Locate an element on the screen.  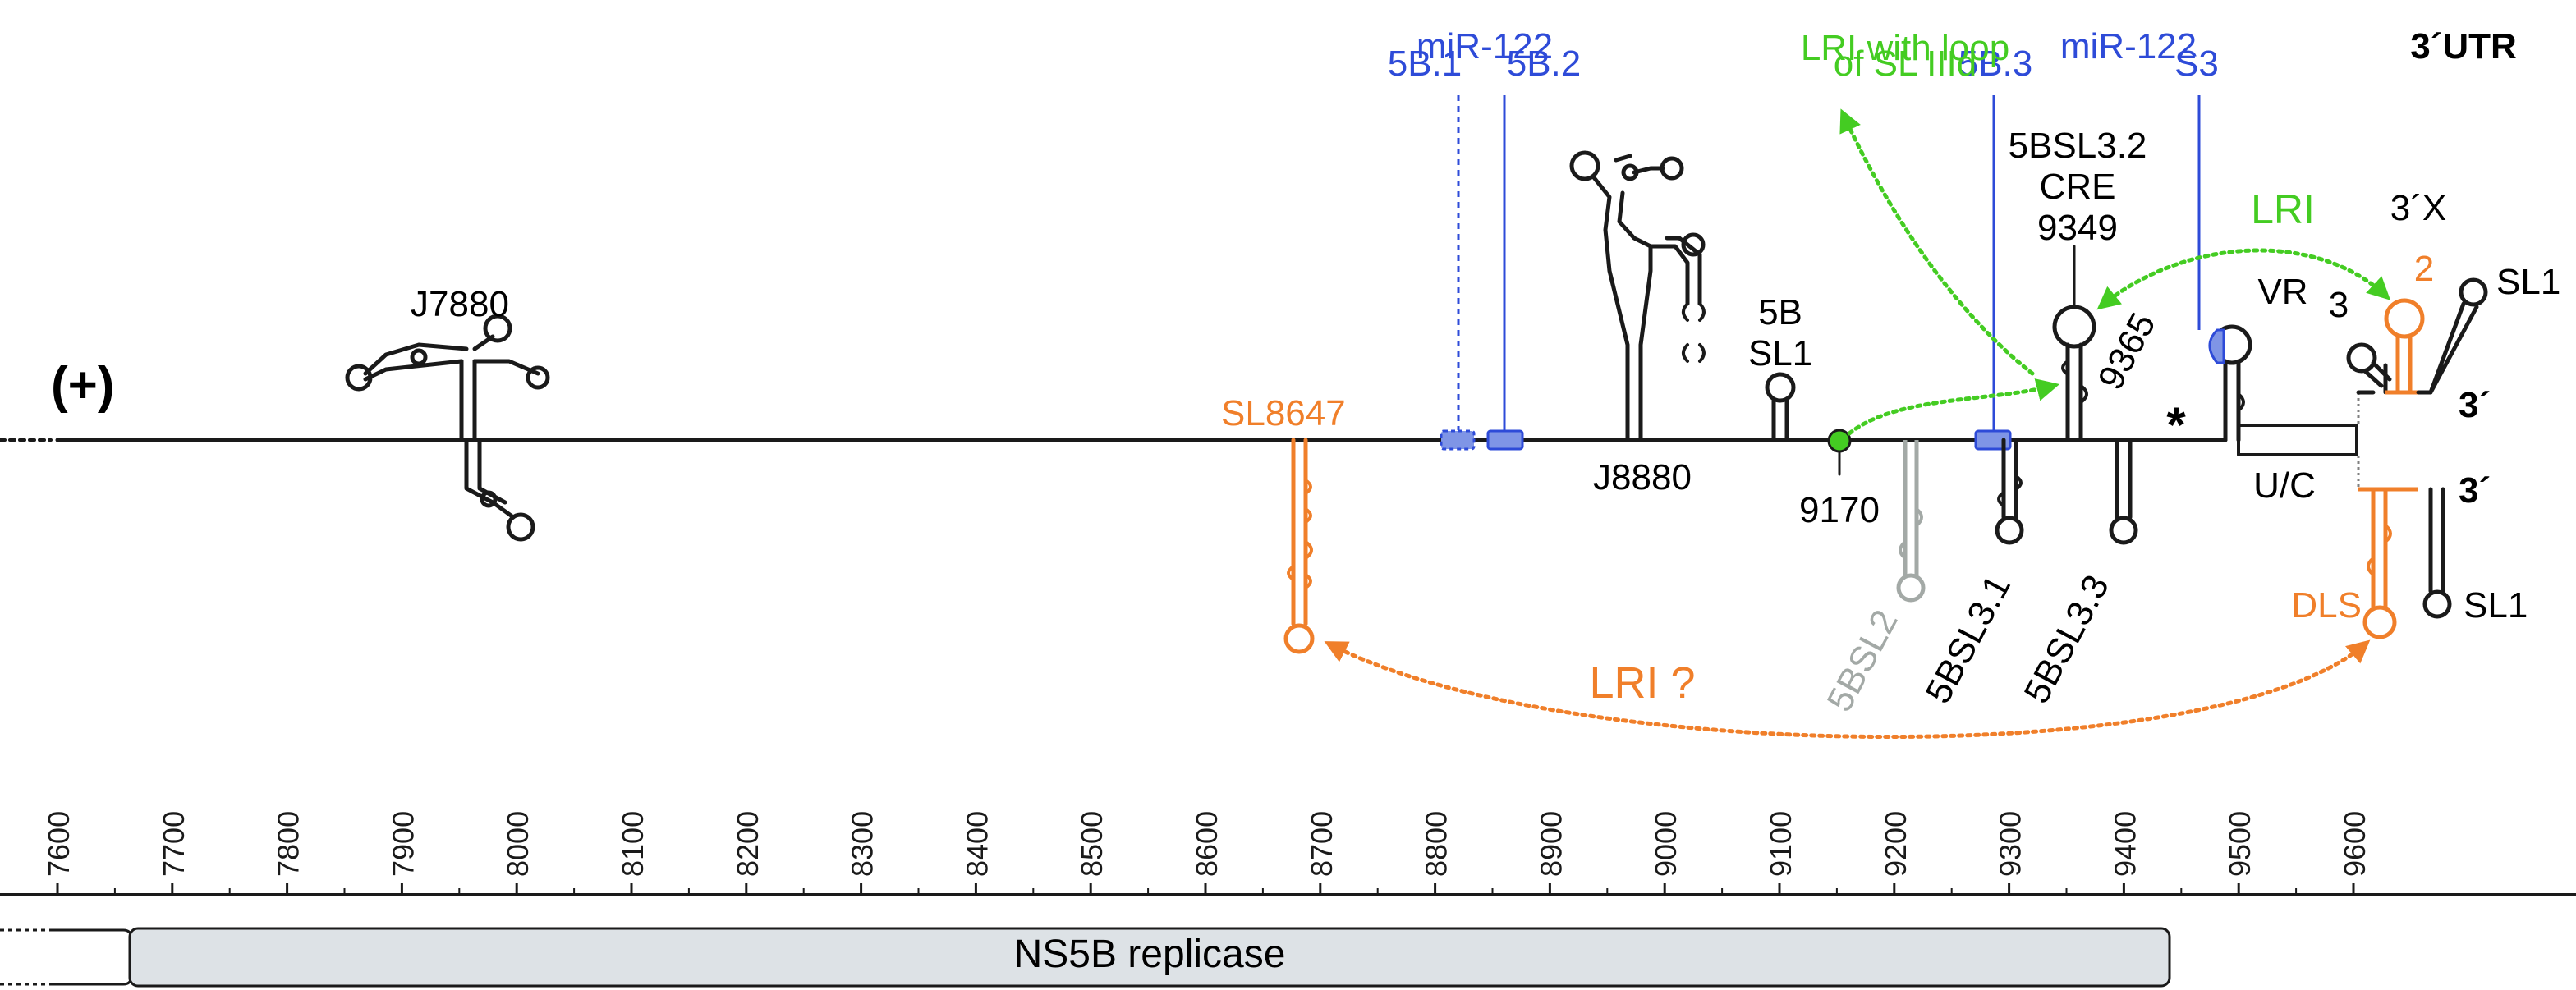
uc-label: U/C is located at coordinates (2284, 486).